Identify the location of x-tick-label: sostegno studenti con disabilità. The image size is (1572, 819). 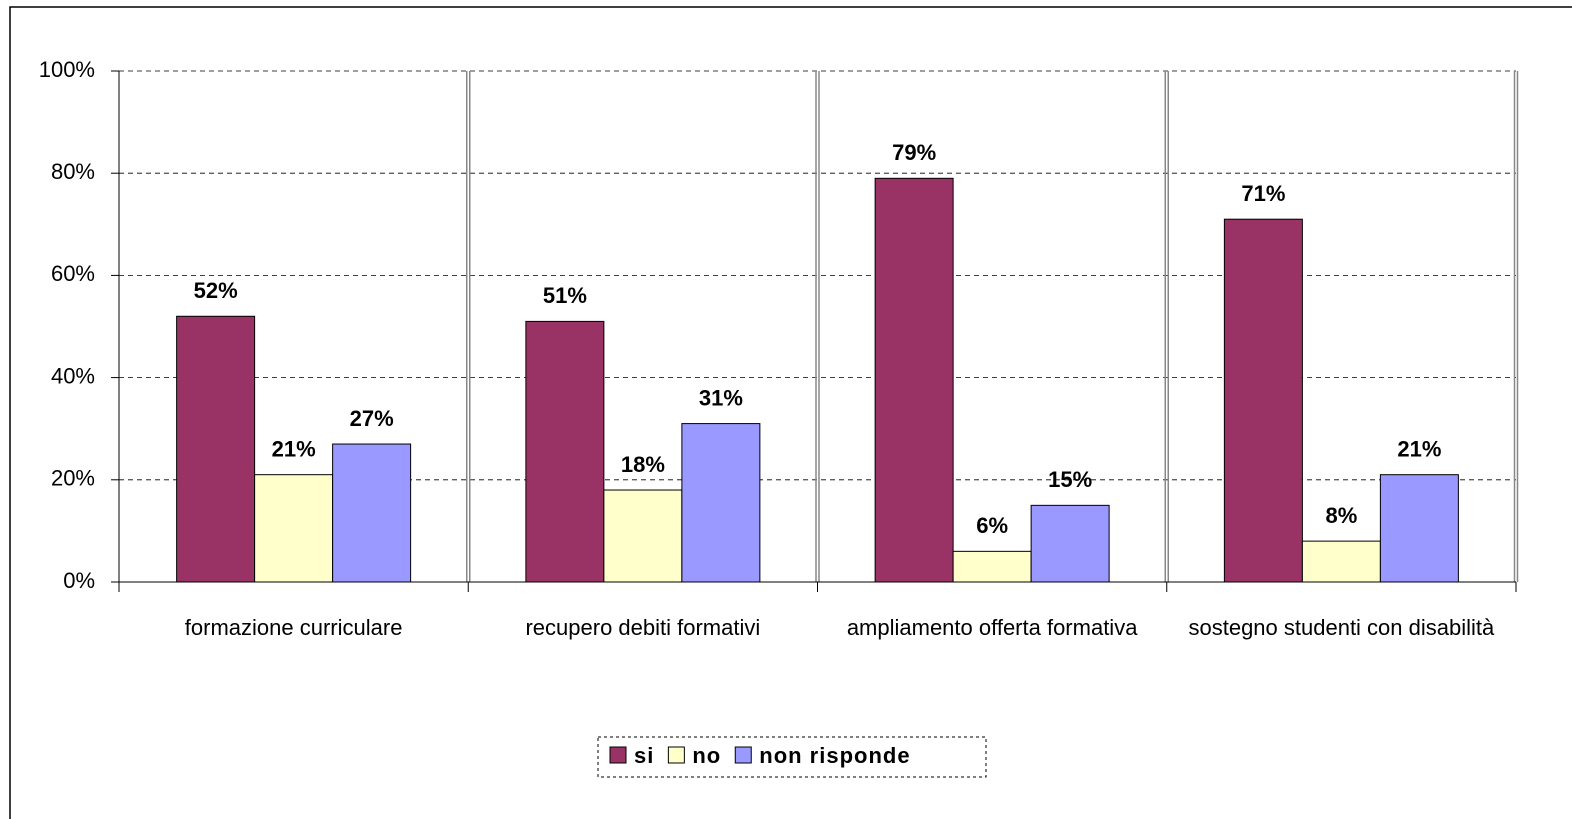
(1341, 627).